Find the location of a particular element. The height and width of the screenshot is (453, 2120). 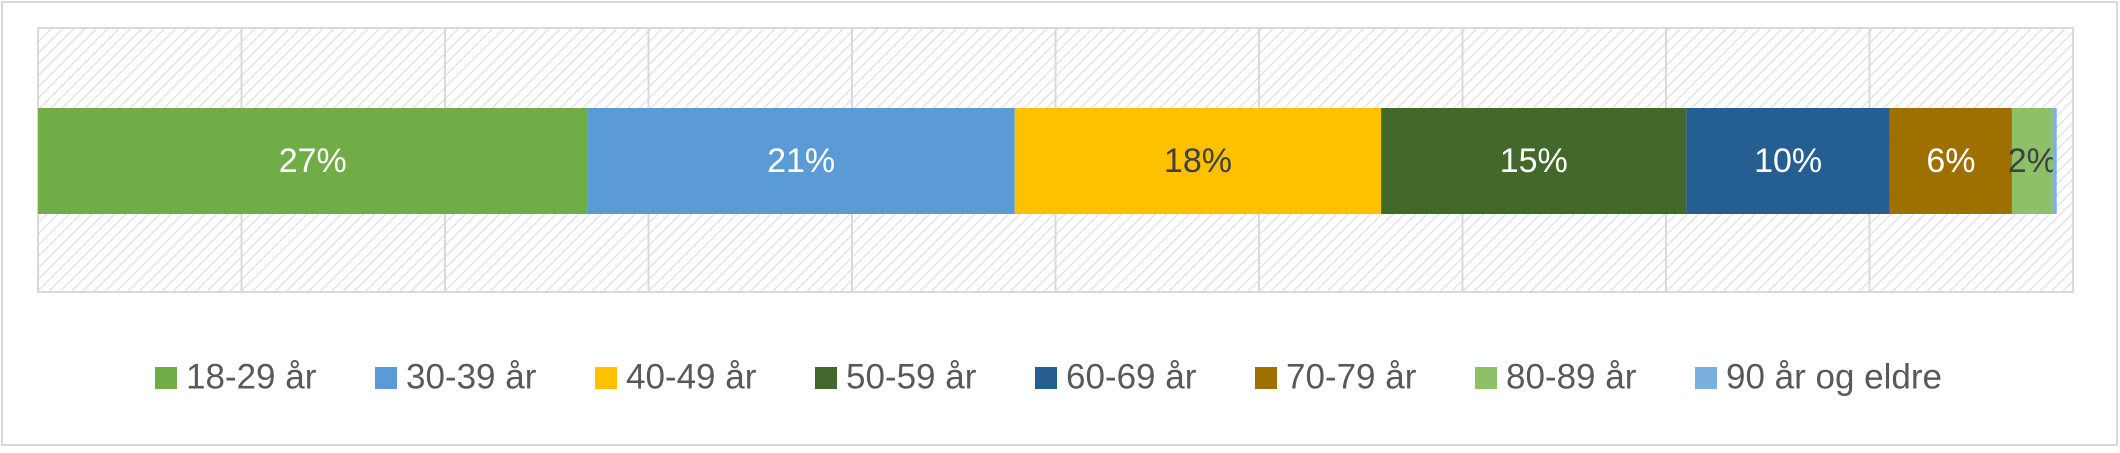

data-label: 21% is located at coordinates (801, 161).